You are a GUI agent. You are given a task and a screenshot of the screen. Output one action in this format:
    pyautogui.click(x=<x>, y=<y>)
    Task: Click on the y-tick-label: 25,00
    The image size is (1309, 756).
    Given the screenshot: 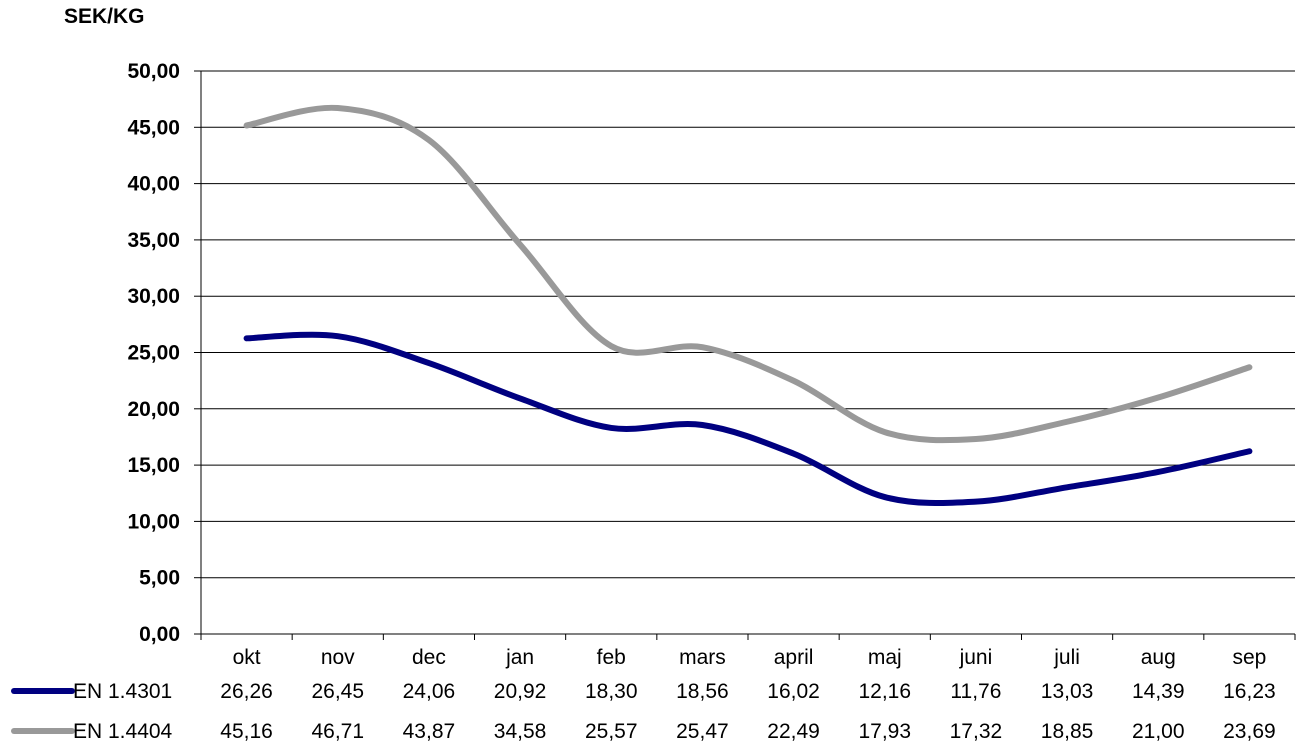 What is the action you would take?
    pyautogui.click(x=153, y=353)
    